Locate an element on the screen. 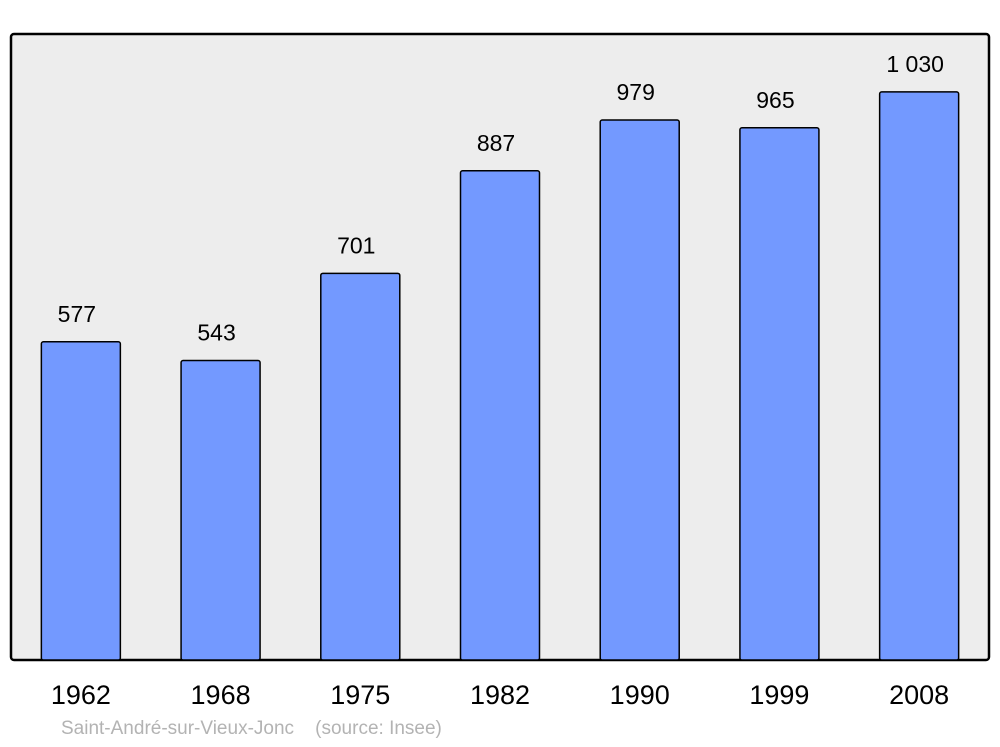 Image resolution: width=1000 pixels, height=747 pixels. value-label: 965 is located at coordinates (775, 100).